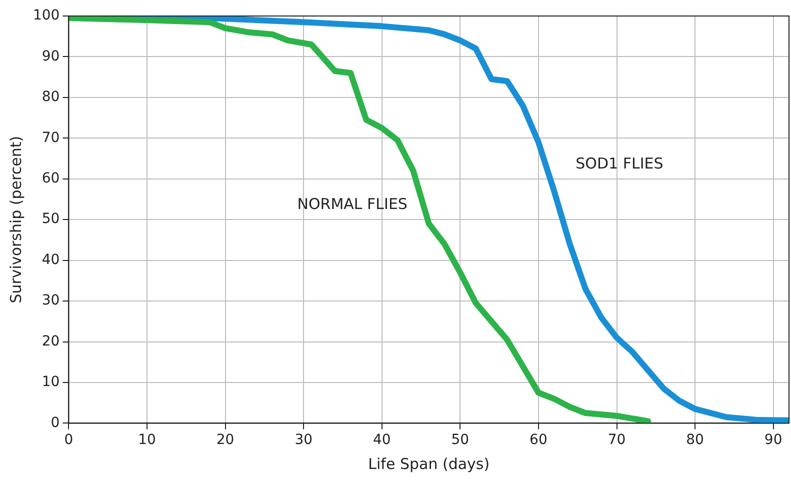  What do you see at coordinates (55, 422) in the screenshot?
I see `y-tick-label: 0` at bounding box center [55, 422].